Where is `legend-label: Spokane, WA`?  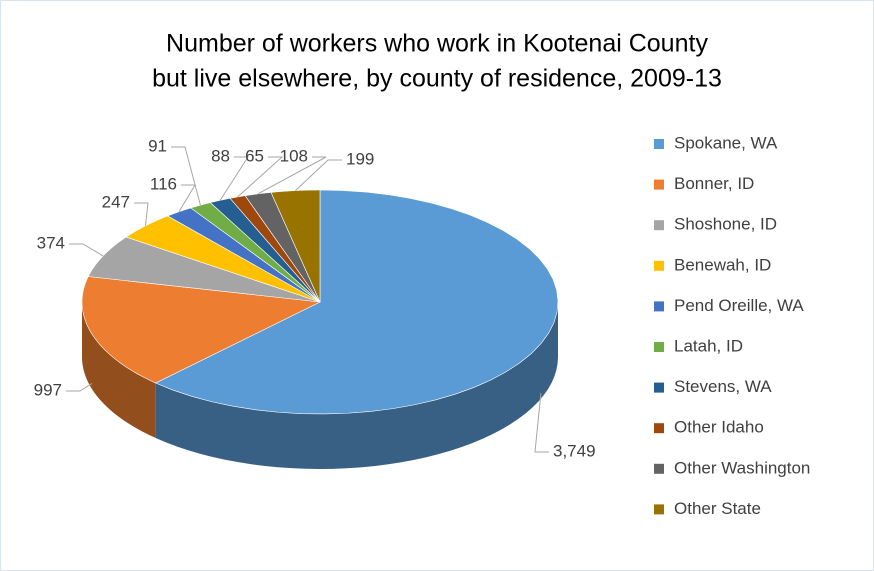
legend-label: Spokane, WA is located at coordinates (726, 142).